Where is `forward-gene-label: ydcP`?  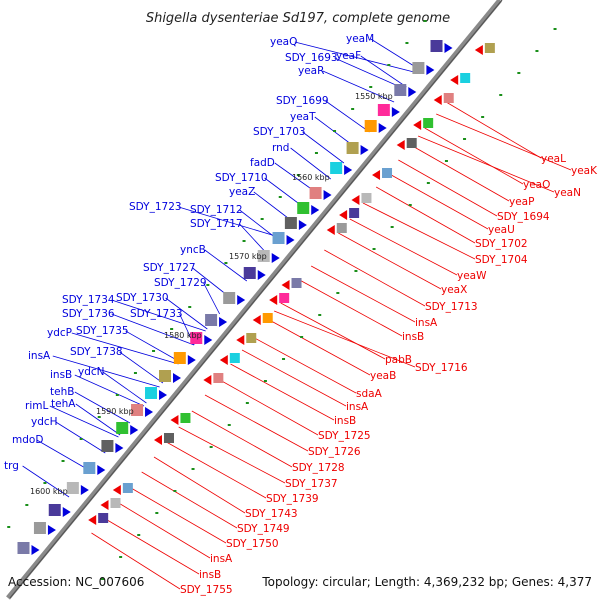 forward-gene-label: ydcP is located at coordinates (59, 333).